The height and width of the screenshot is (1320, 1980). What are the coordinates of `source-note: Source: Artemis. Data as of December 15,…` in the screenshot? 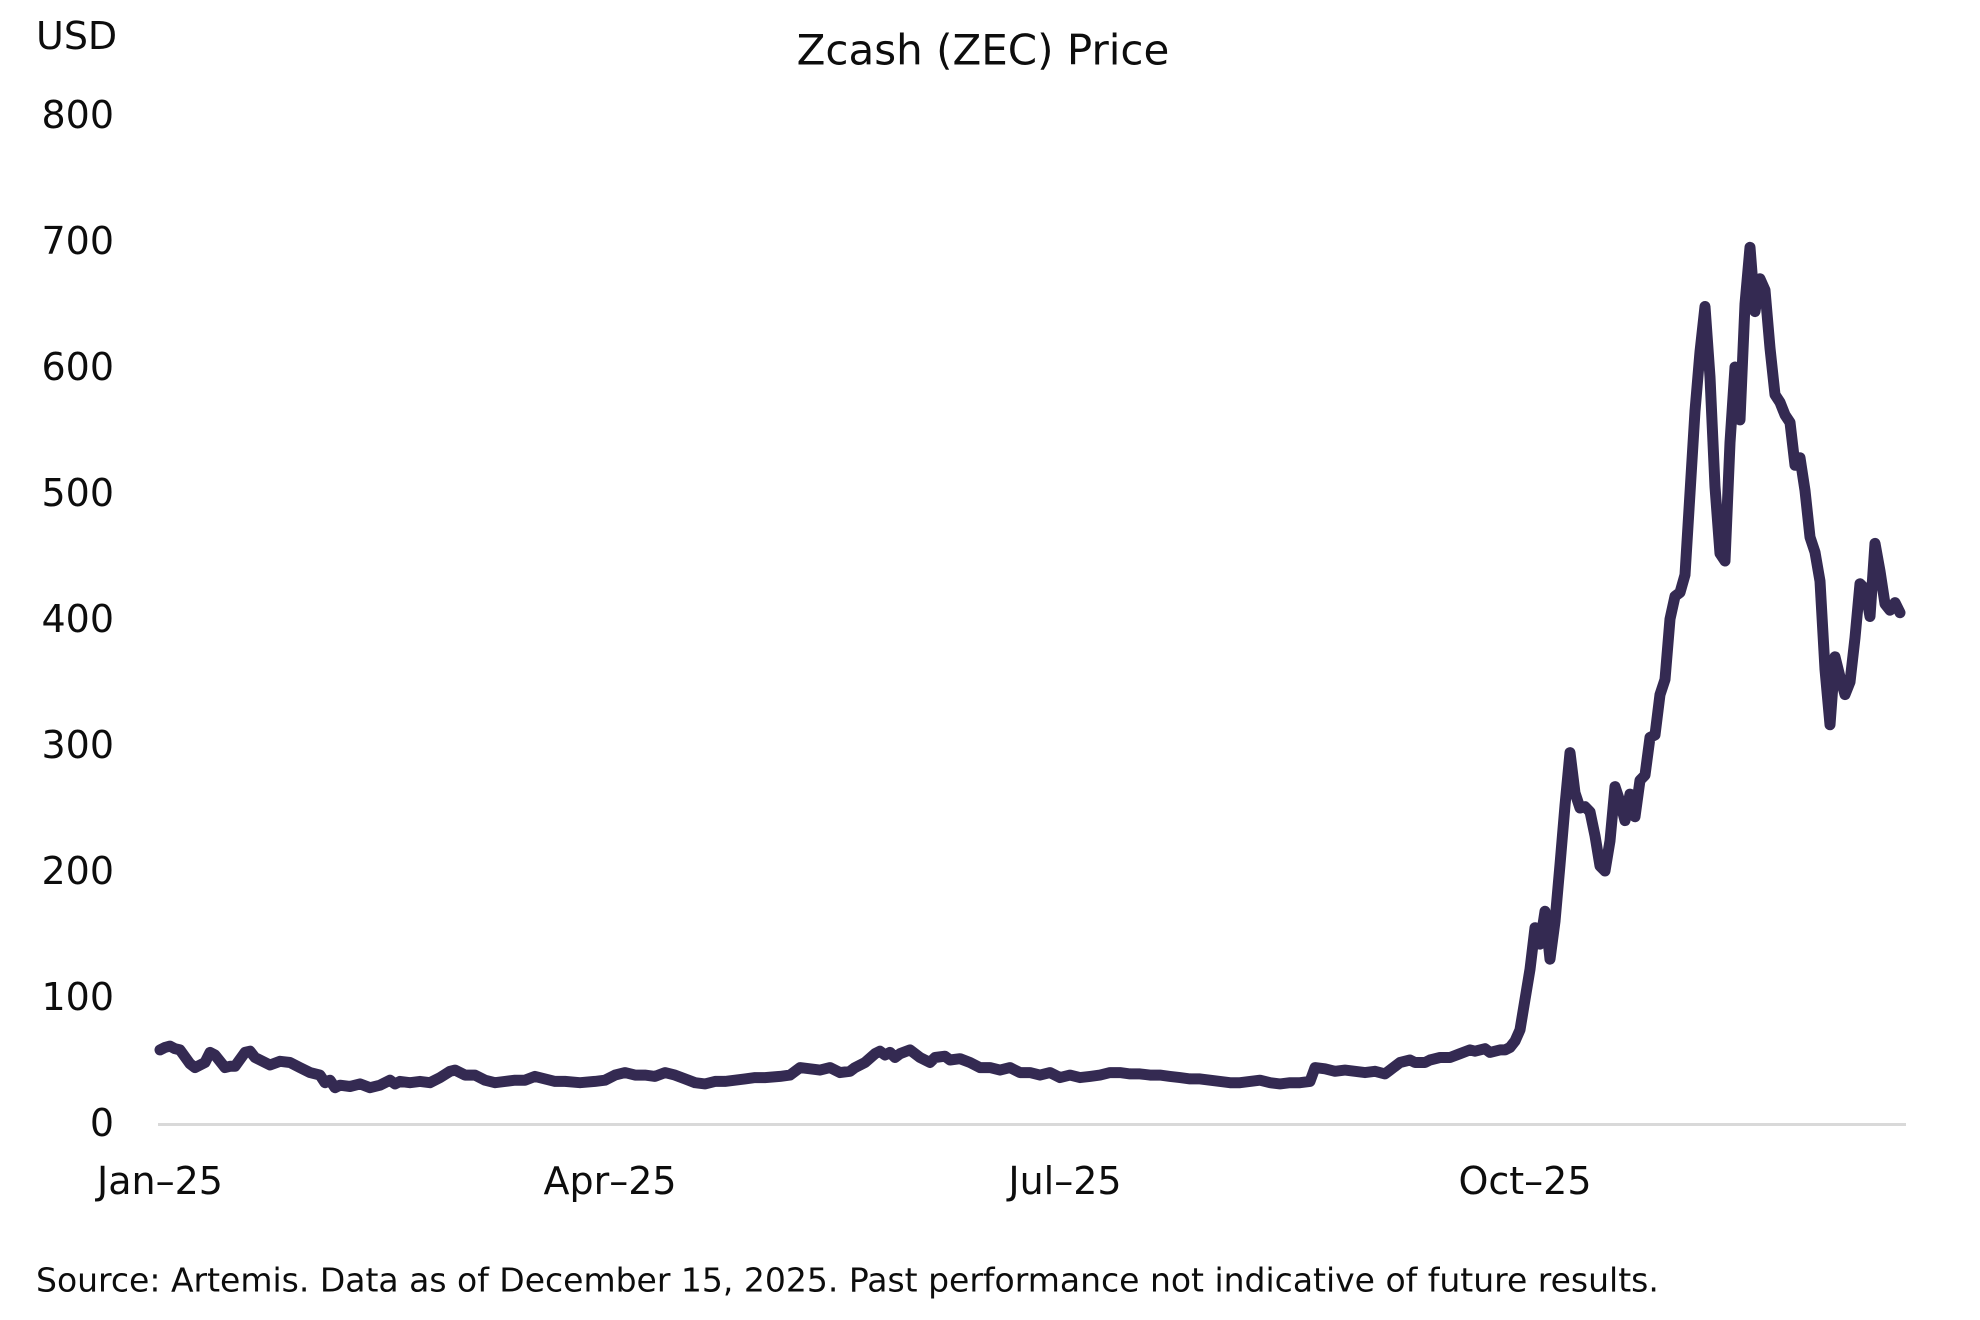 It's located at (847, 1280).